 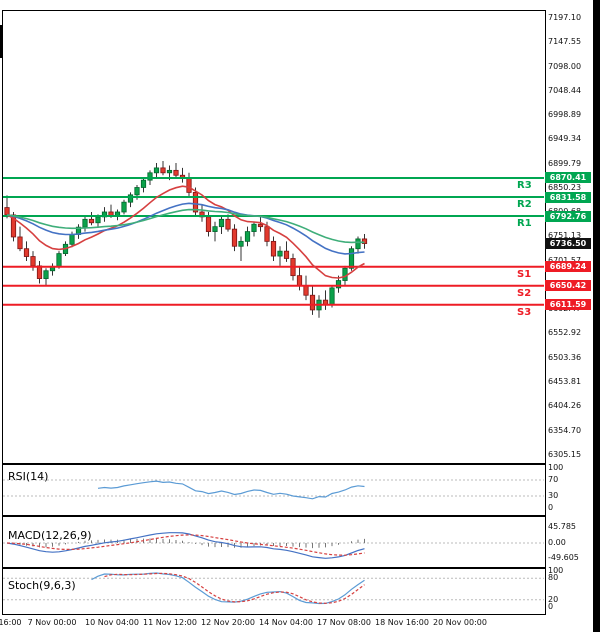 I want to click on pivot-level-label: R3, so click(x=524, y=185).